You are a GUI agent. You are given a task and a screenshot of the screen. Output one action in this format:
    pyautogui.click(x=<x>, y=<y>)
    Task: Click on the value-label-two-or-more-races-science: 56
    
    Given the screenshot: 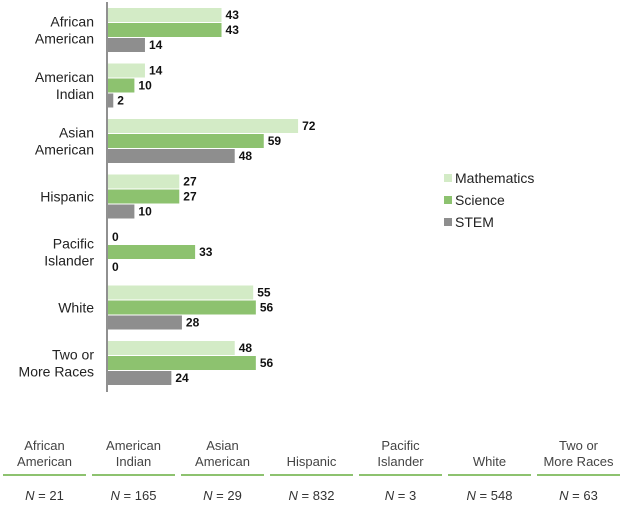 What is the action you would take?
    pyautogui.click(x=267, y=363)
    